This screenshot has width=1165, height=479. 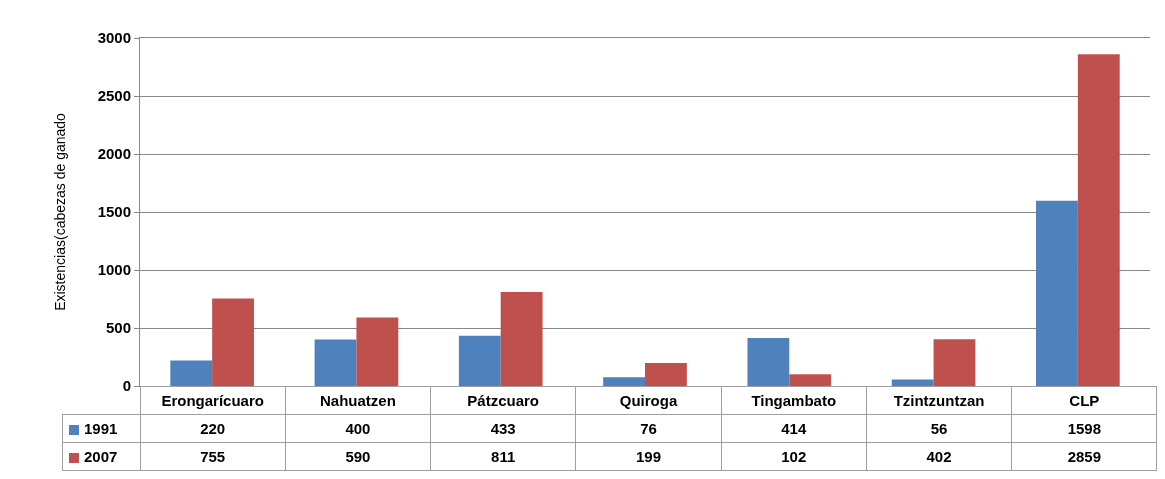 I want to click on data-label: 402, so click(x=939, y=456).